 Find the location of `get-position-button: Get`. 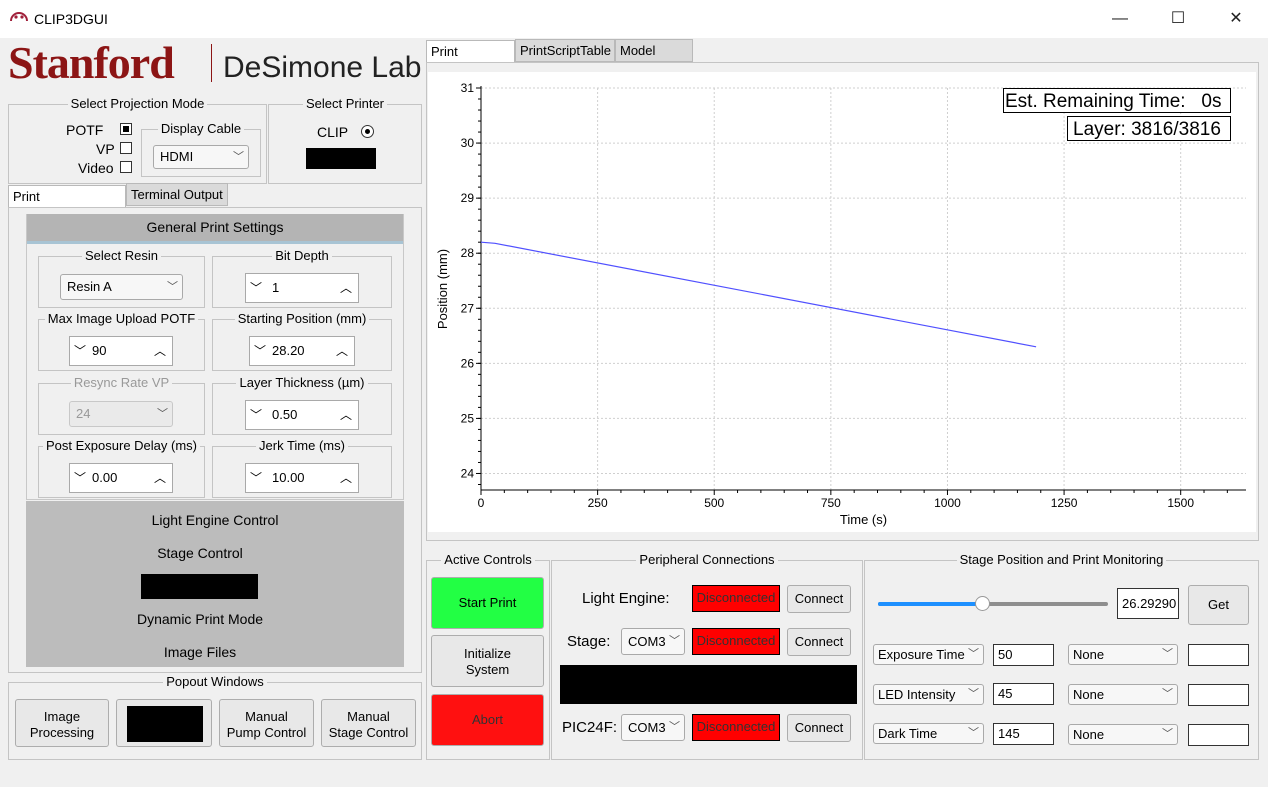

get-position-button: Get is located at coordinates (1218, 605).